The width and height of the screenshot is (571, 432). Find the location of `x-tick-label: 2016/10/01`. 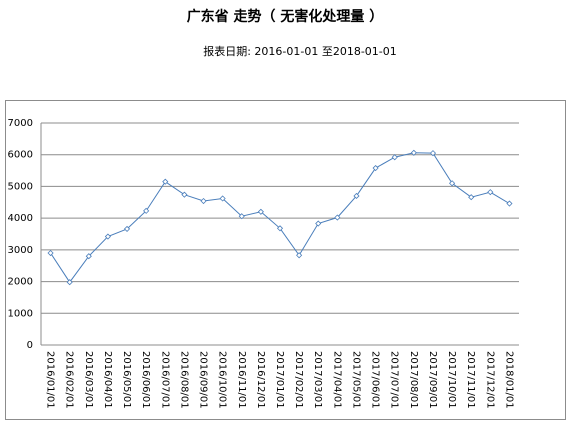

x-tick-label: 2016/10/01 is located at coordinates (222, 380).